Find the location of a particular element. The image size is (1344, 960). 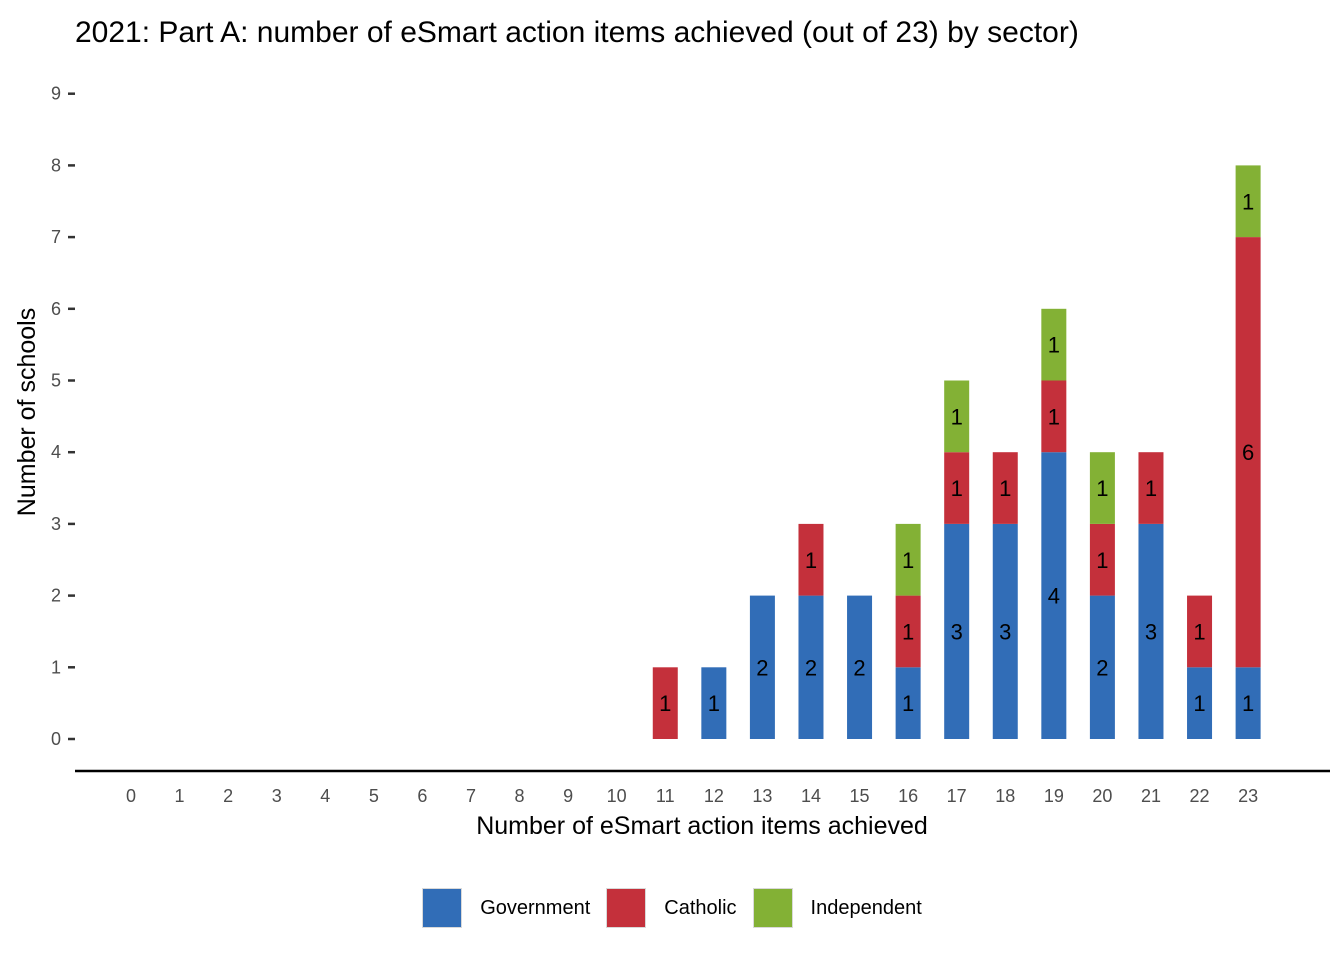

x-tick-label: 4 is located at coordinates (325, 796).